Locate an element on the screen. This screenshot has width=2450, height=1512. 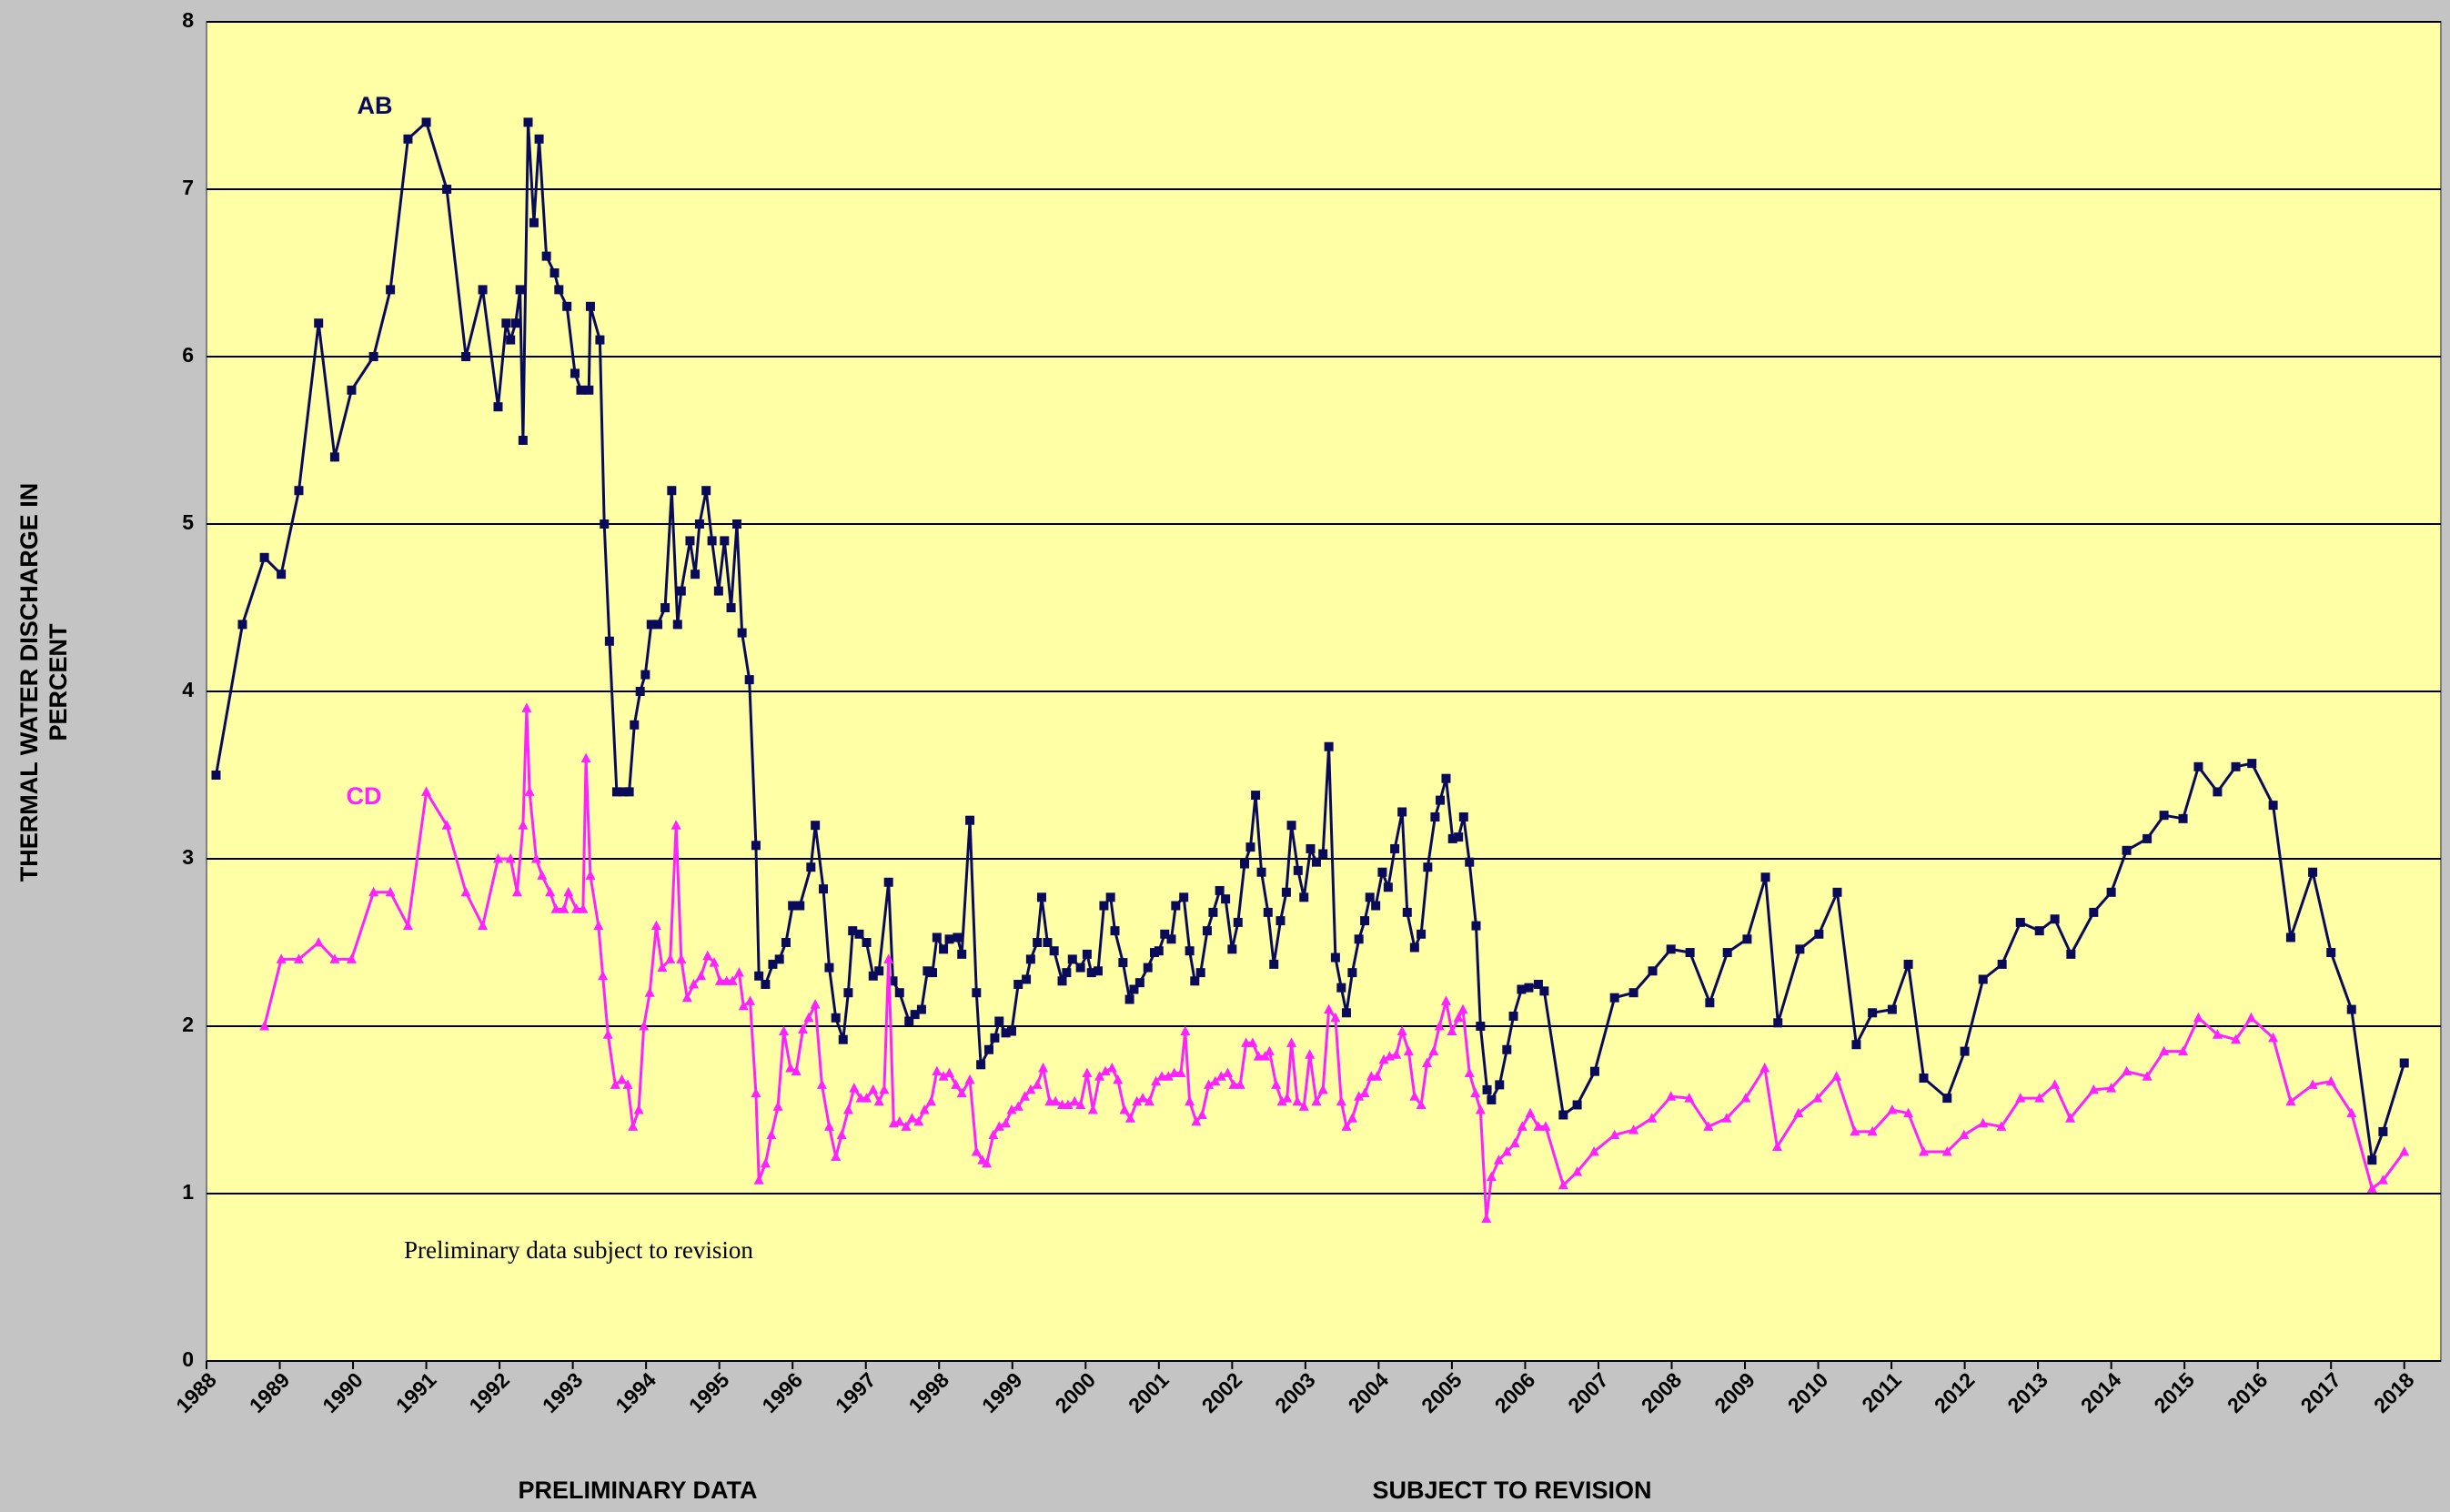
x-tick-label: 2013 is located at coordinates (2027, 1392).